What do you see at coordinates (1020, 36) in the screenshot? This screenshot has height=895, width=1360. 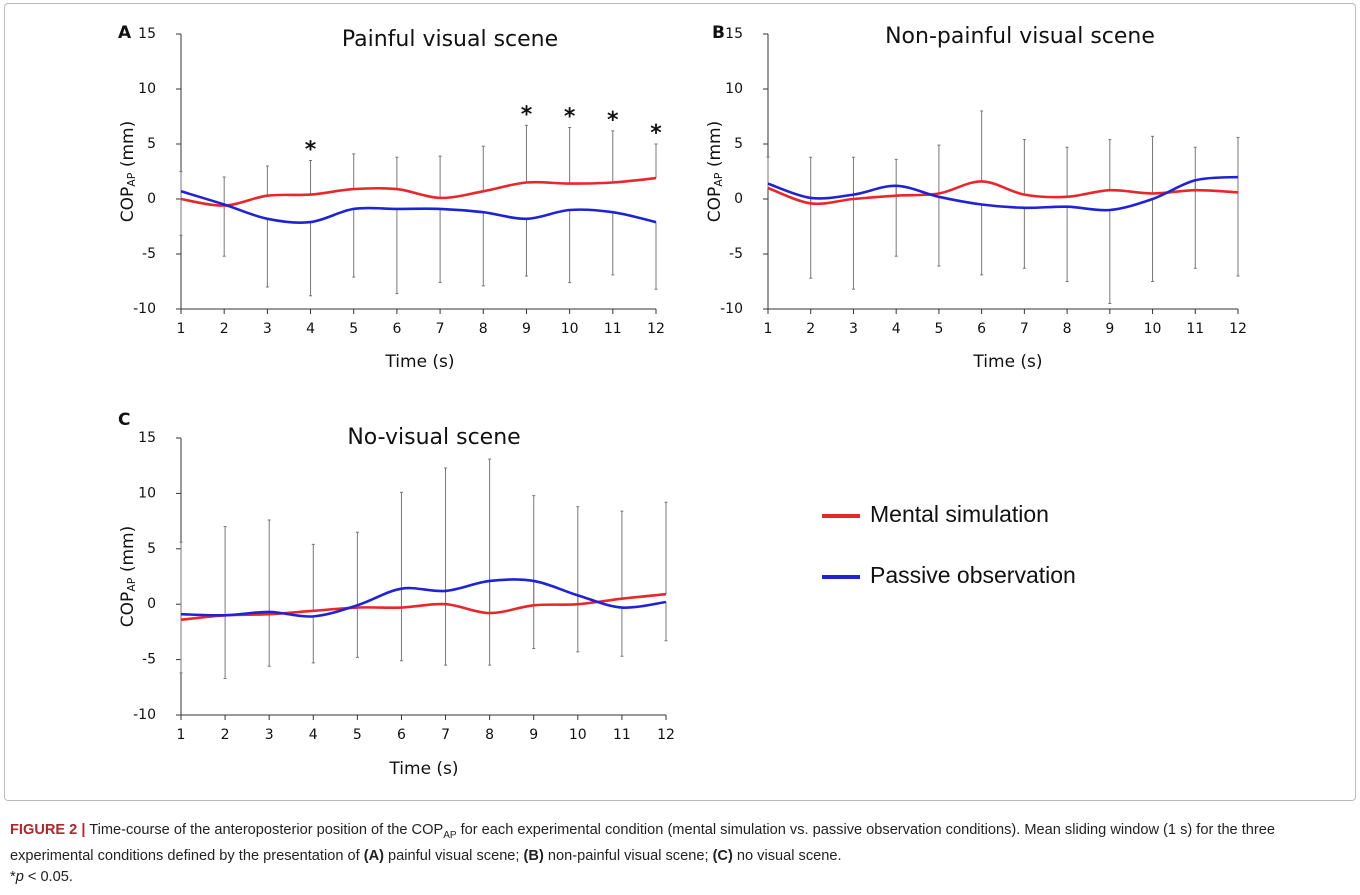 I see `chart-title: Non-painful visual scene` at bounding box center [1020, 36].